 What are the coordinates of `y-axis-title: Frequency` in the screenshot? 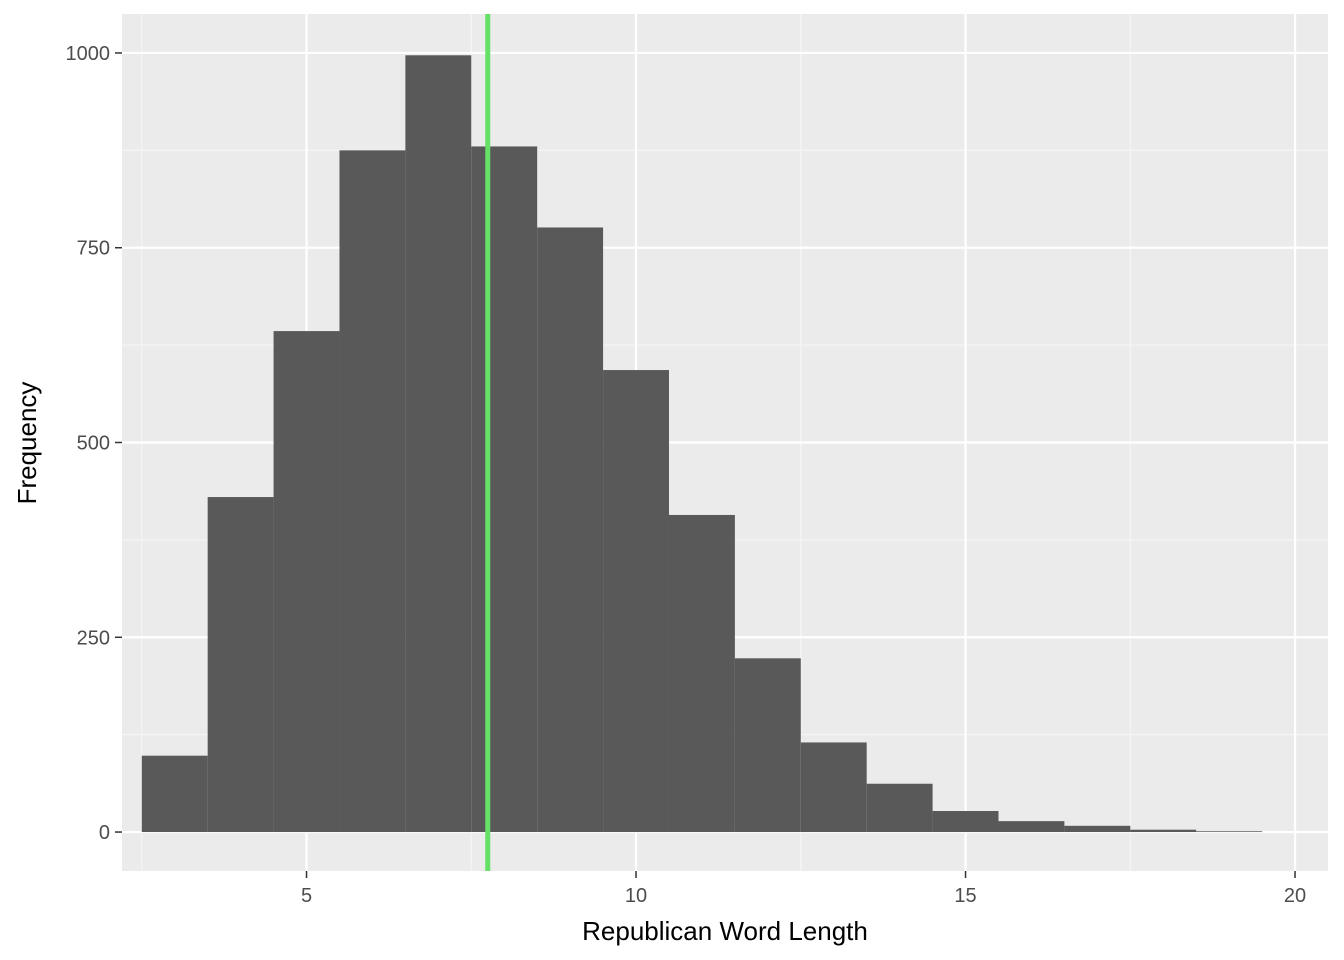 It's located at (27, 443).